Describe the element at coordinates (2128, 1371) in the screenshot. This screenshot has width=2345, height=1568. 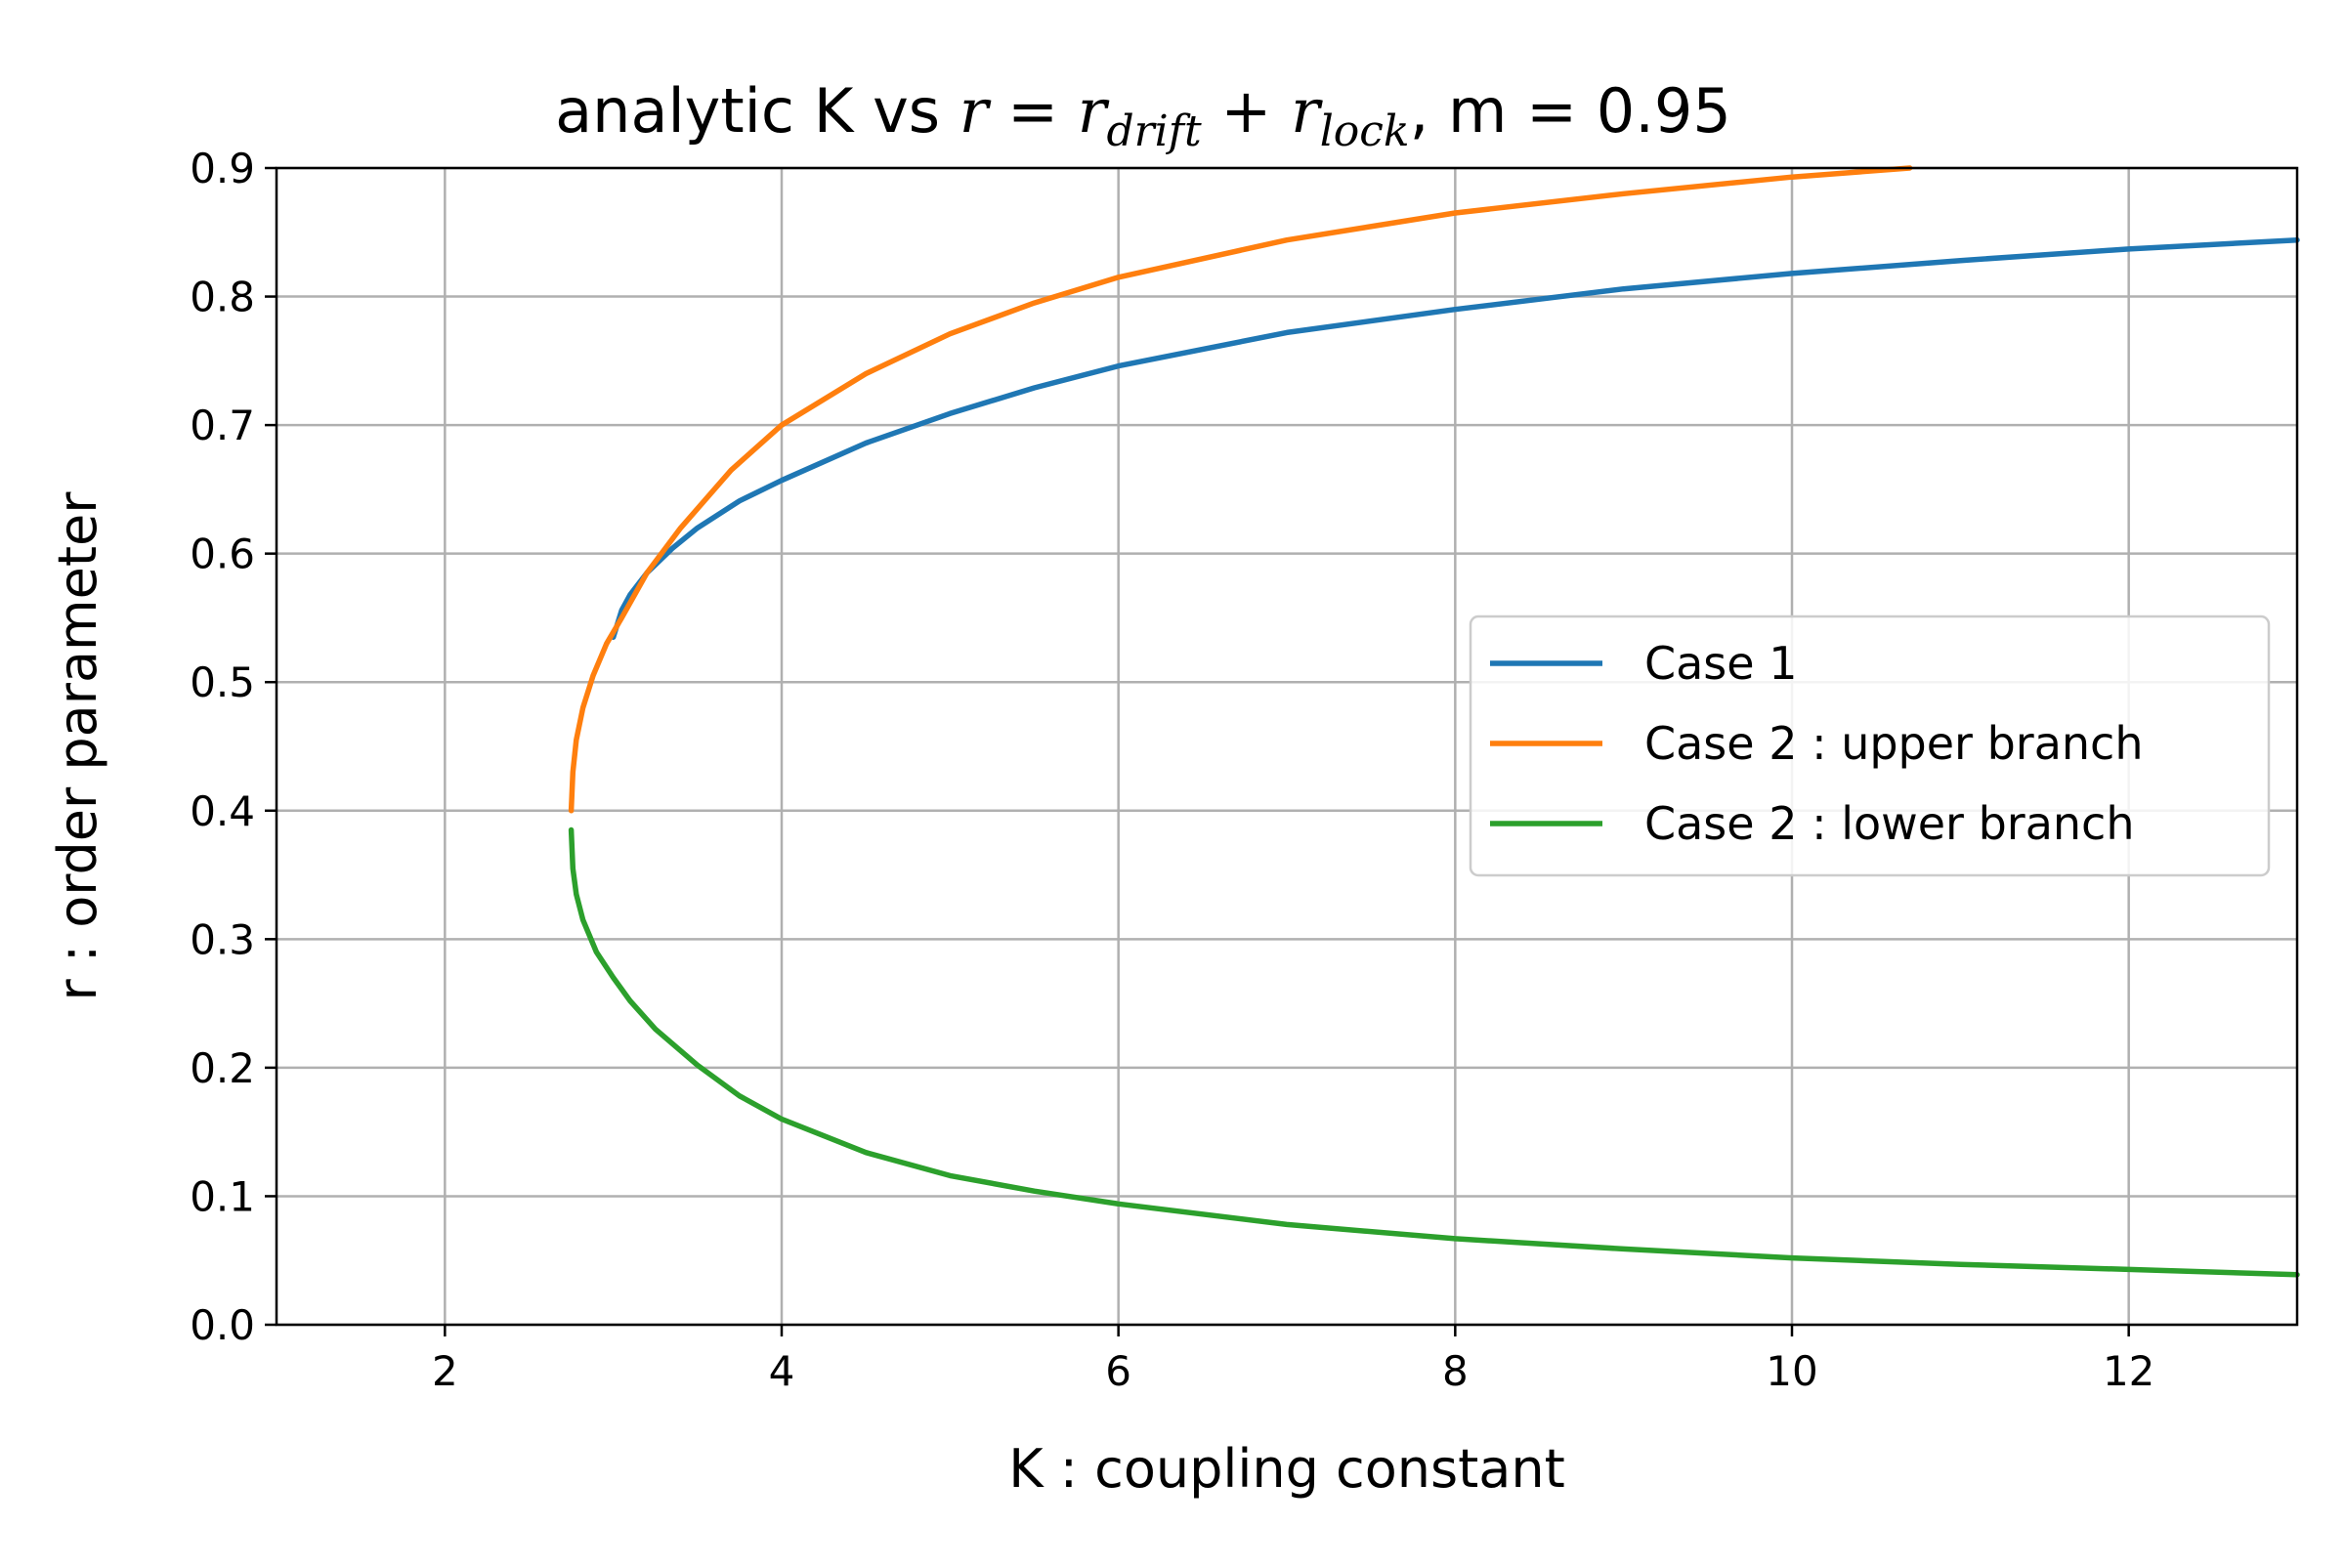
I see `x-tick-label: 12` at that location.